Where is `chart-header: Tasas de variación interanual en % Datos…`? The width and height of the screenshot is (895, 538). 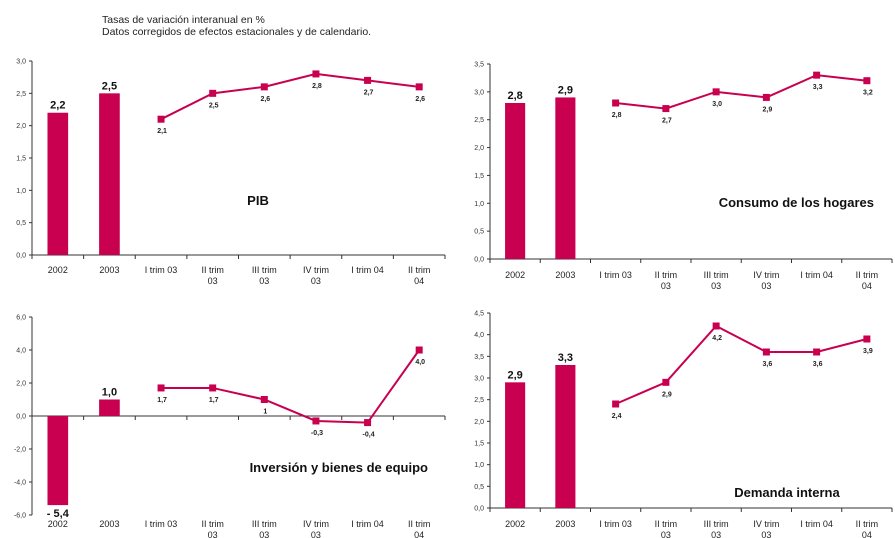 chart-header: Tasas de variación interanual en % Datos… is located at coordinates (236, 26).